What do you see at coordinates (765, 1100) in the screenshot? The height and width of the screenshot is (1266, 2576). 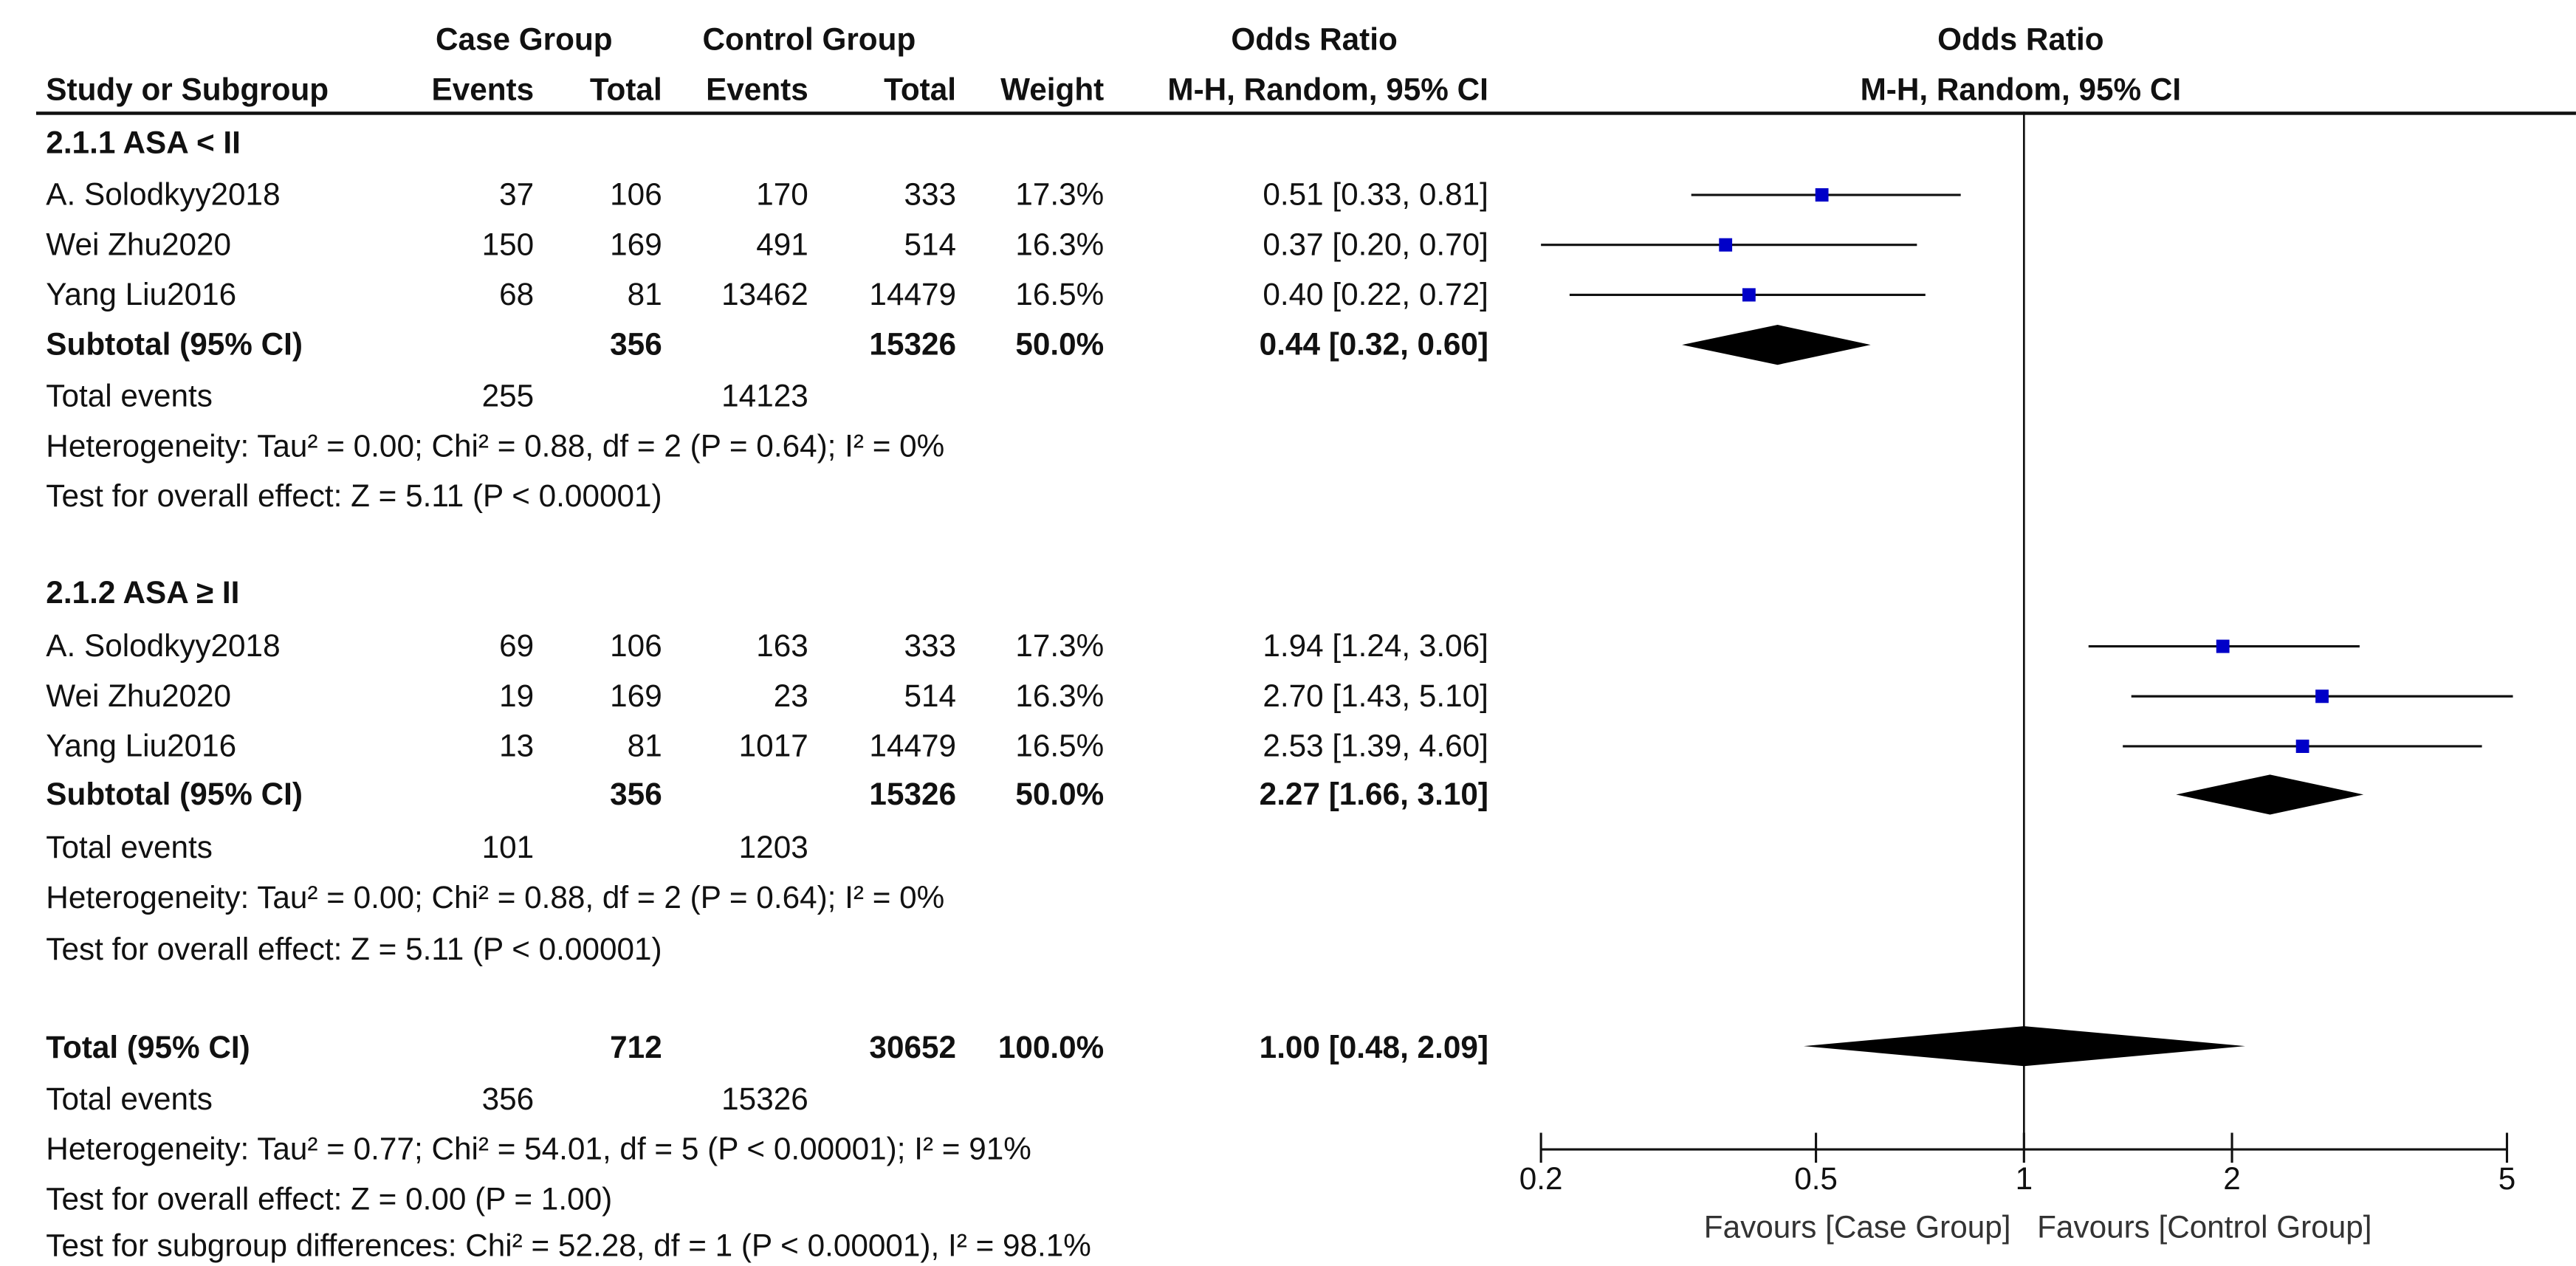 I see `total-events-control: 15326` at bounding box center [765, 1100].